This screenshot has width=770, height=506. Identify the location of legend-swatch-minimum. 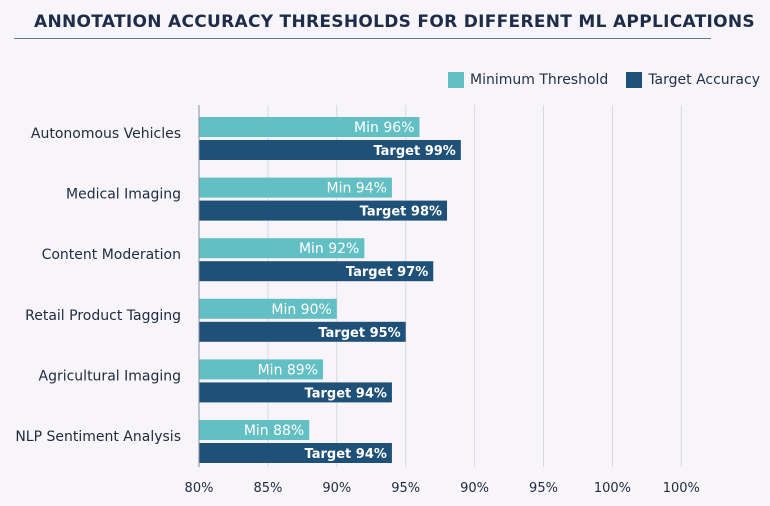
(455, 80).